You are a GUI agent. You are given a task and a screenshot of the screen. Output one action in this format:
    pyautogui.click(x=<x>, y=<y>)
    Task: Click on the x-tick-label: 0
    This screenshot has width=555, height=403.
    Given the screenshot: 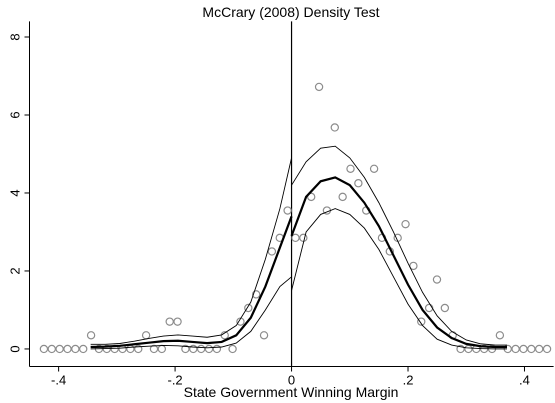 What is the action you would take?
    pyautogui.click(x=291, y=380)
    